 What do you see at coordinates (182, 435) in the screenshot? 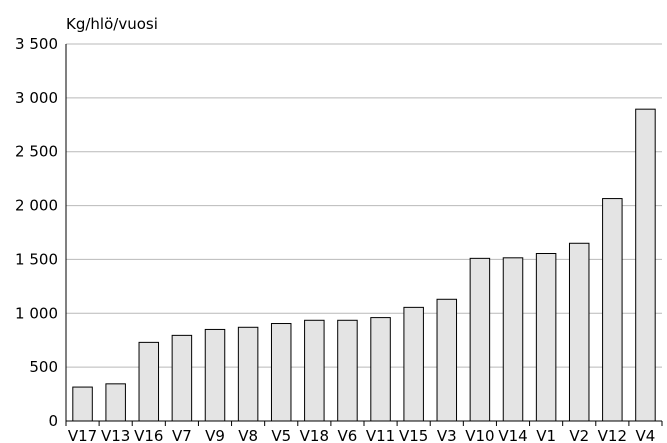
I see `x-category-label: V7` at bounding box center [182, 435].